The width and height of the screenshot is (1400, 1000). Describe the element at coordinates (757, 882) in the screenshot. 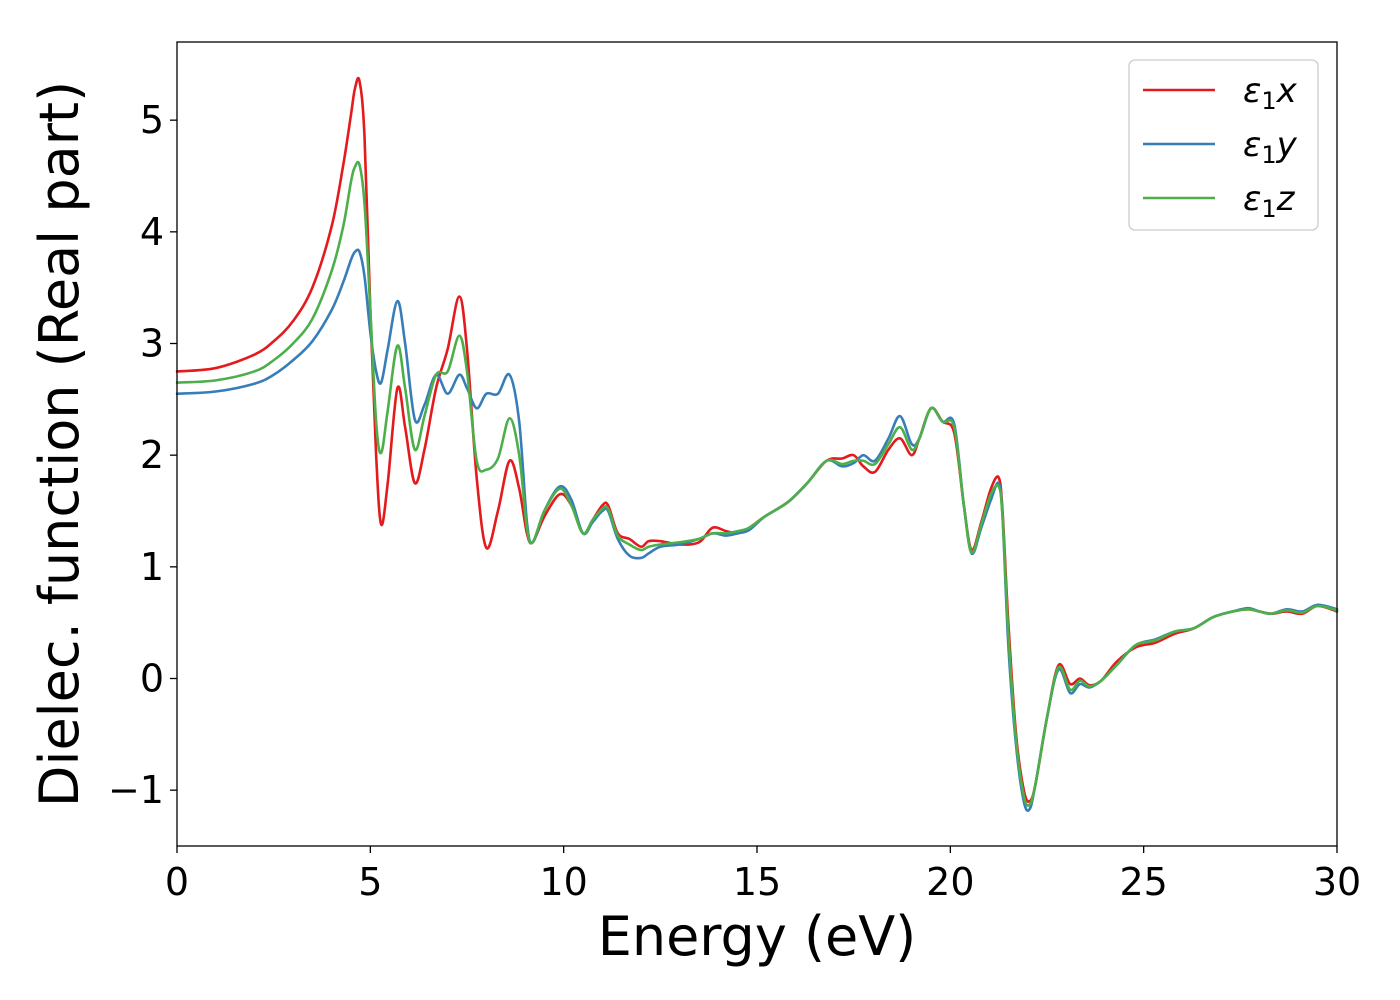

I see `x-tick-label: 15` at that location.